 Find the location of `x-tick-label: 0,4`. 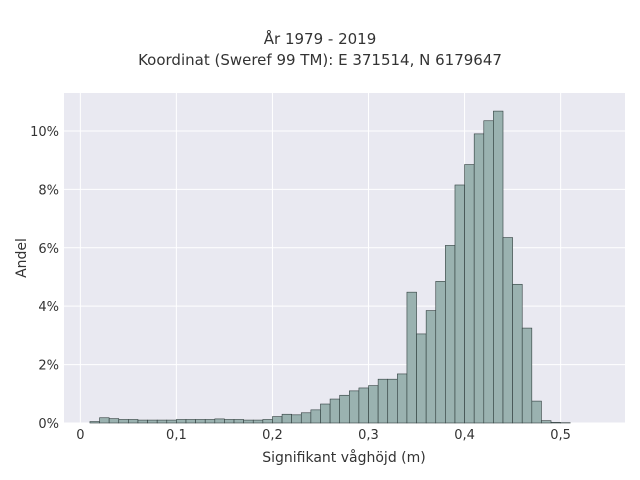

x-tick-label: 0,4 is located at coordinates (464, 435).